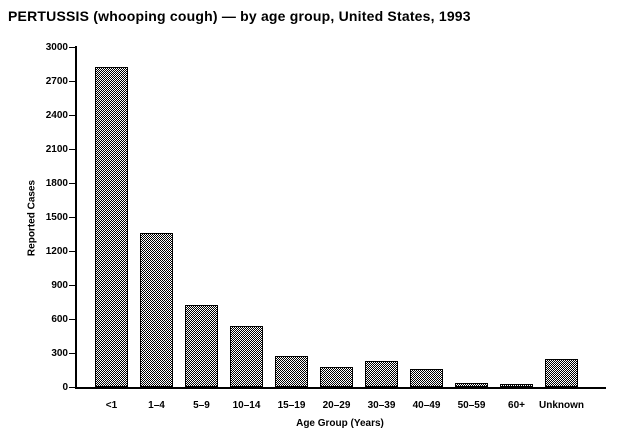  I want to click on y-tick-label: 2400, so click(56, 115).